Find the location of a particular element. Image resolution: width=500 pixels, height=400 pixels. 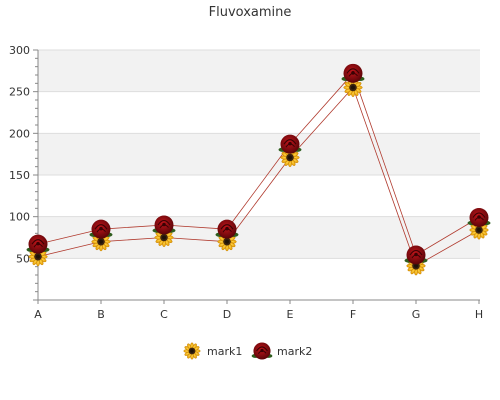

x-tick-label: A is located at coordinates (38, 314).